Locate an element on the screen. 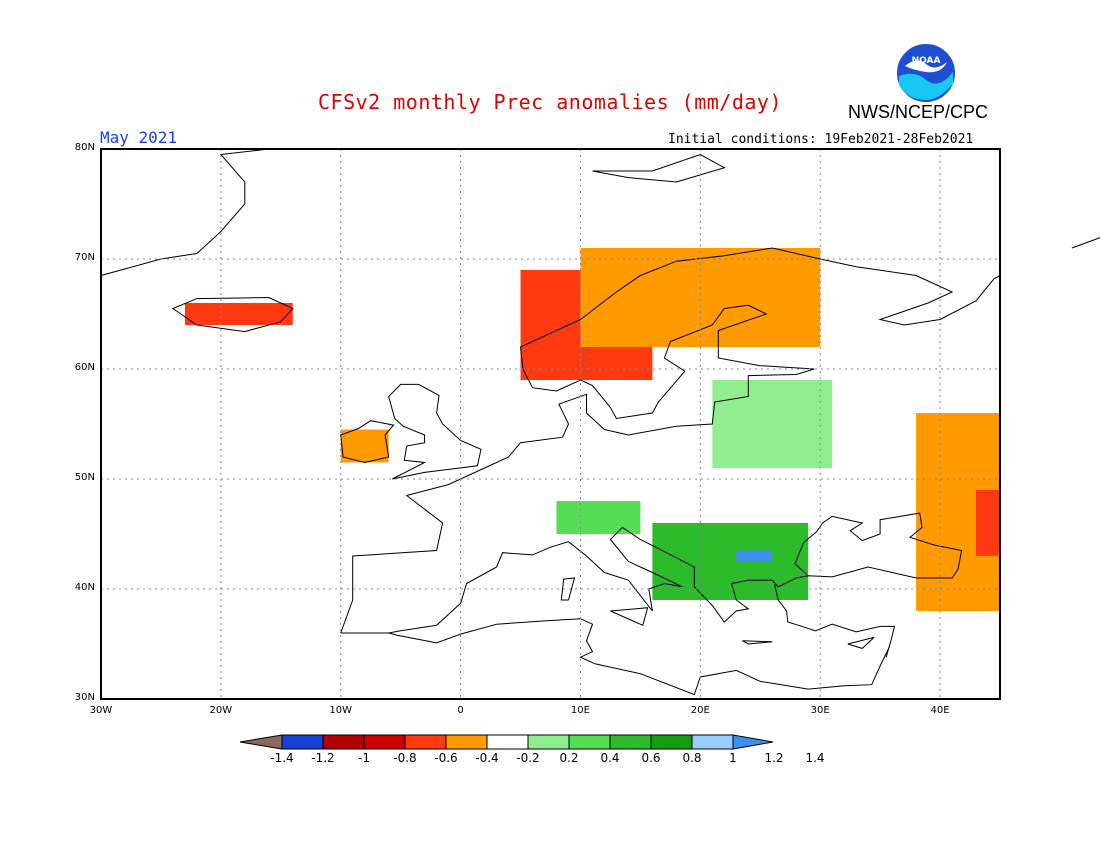 This screenshot has width=1100, height=850. colorbar-tick-label: -1.4 is located at coordinates (282, 758).